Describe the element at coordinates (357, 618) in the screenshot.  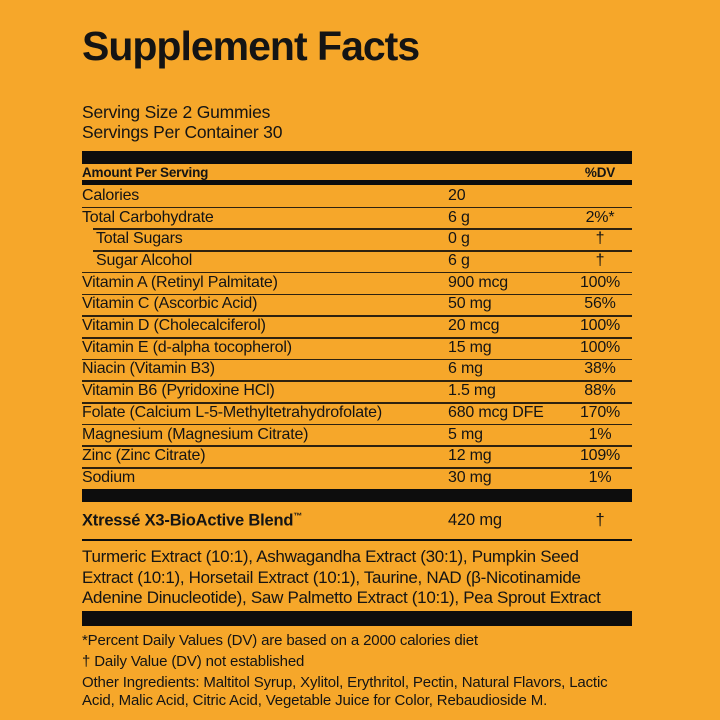
I see `bottom-divider-bar` at that location.